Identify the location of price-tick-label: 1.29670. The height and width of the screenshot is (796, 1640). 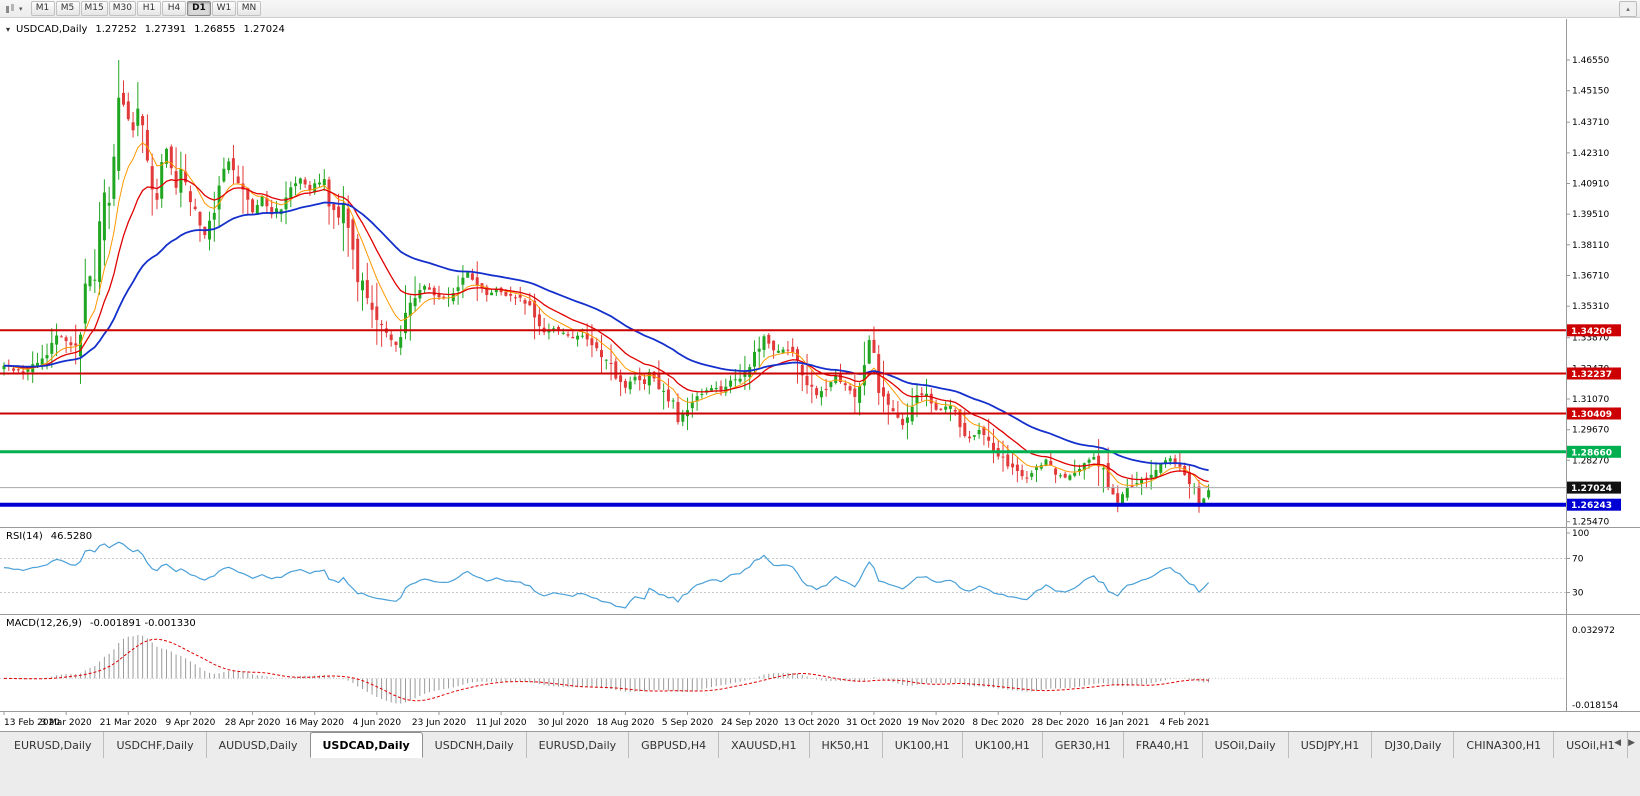
(1590, 431).